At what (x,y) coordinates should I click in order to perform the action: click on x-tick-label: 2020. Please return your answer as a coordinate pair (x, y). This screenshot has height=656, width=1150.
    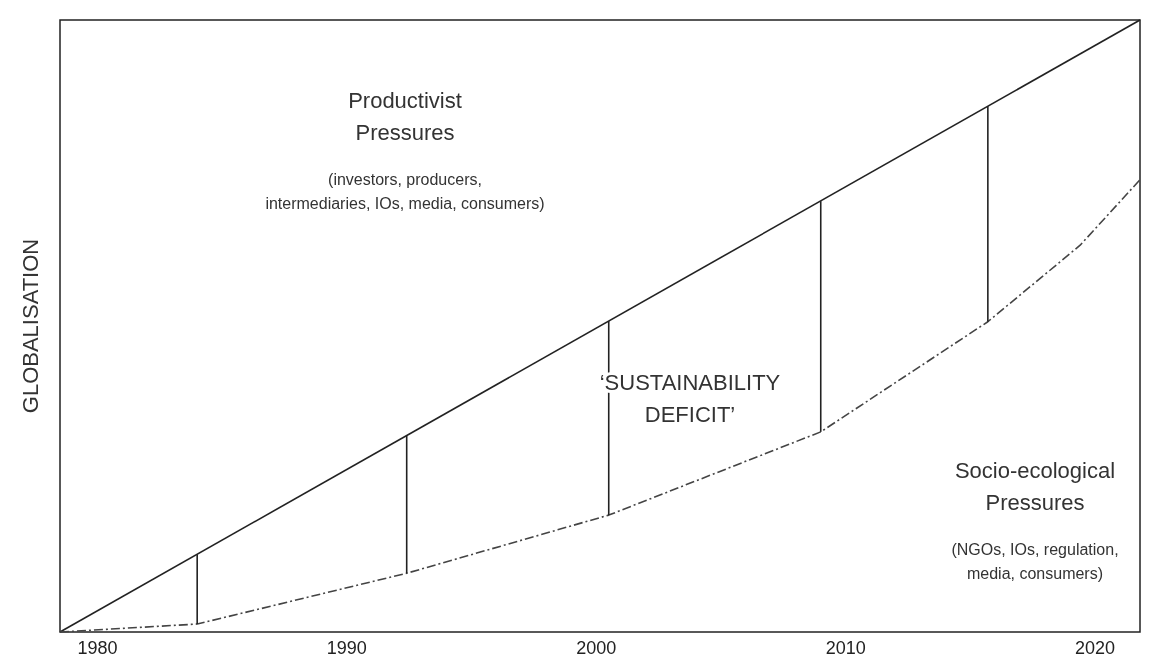
    Looking at the image, I should click on (1095, 647).